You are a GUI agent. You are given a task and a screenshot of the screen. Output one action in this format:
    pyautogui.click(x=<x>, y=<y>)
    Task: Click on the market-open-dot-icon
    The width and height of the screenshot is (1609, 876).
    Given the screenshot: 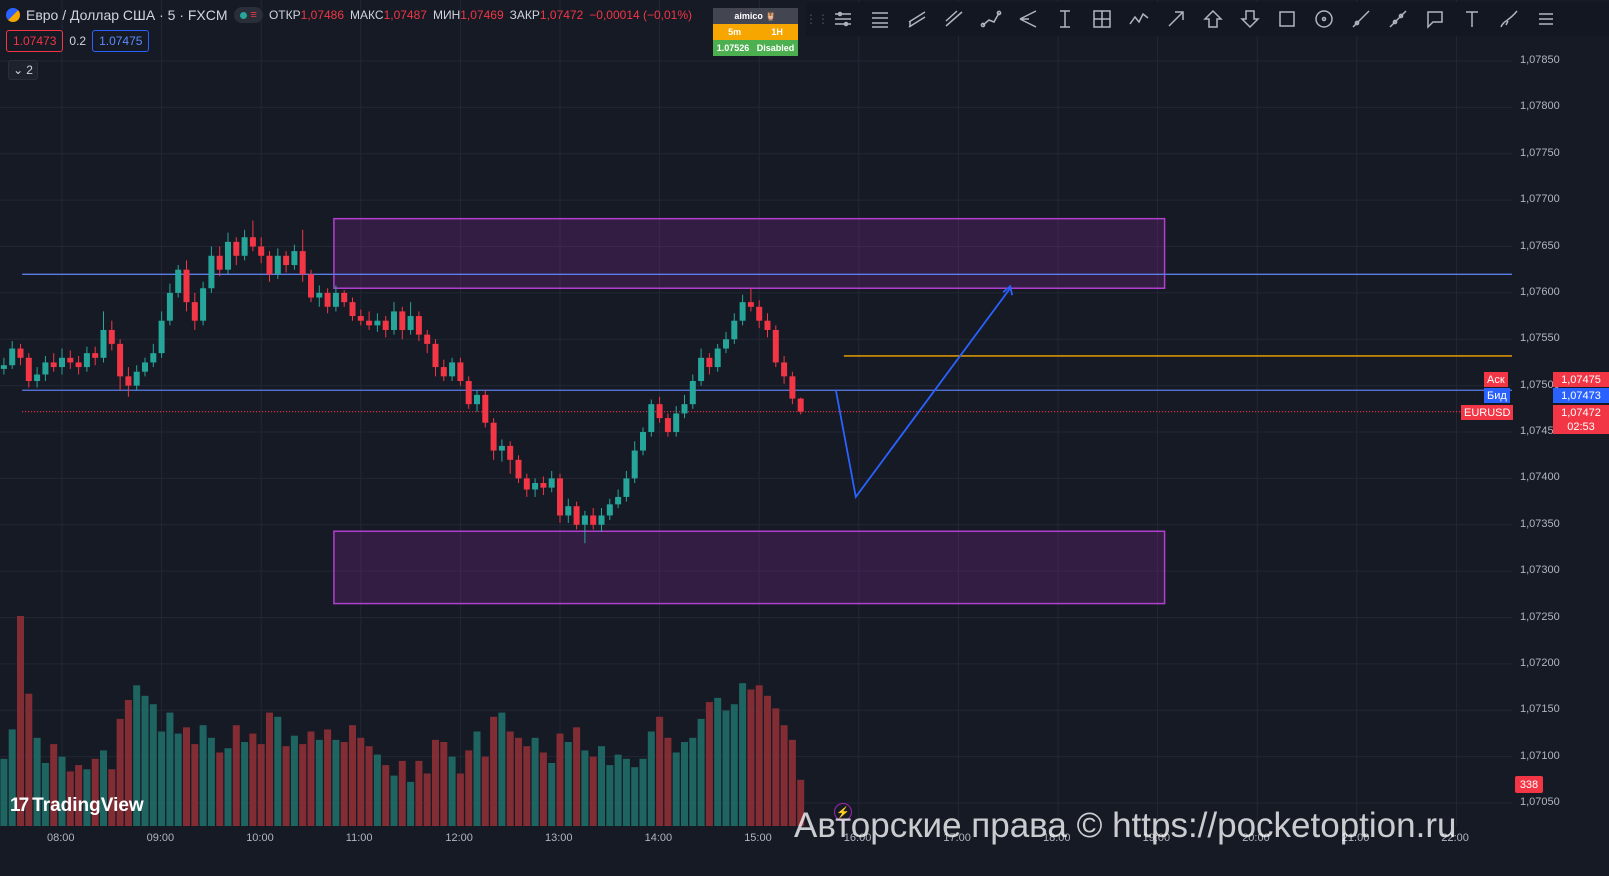 What is the action you would take?
    pyautogui.click(x=243, y=15)
    